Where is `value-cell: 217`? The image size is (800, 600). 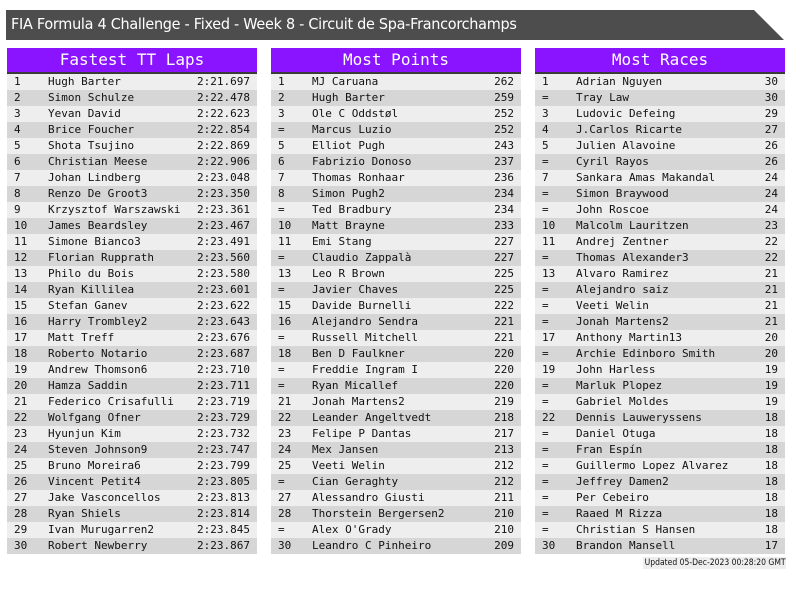
value-cell: 217 is located at coordinates (504, 433).